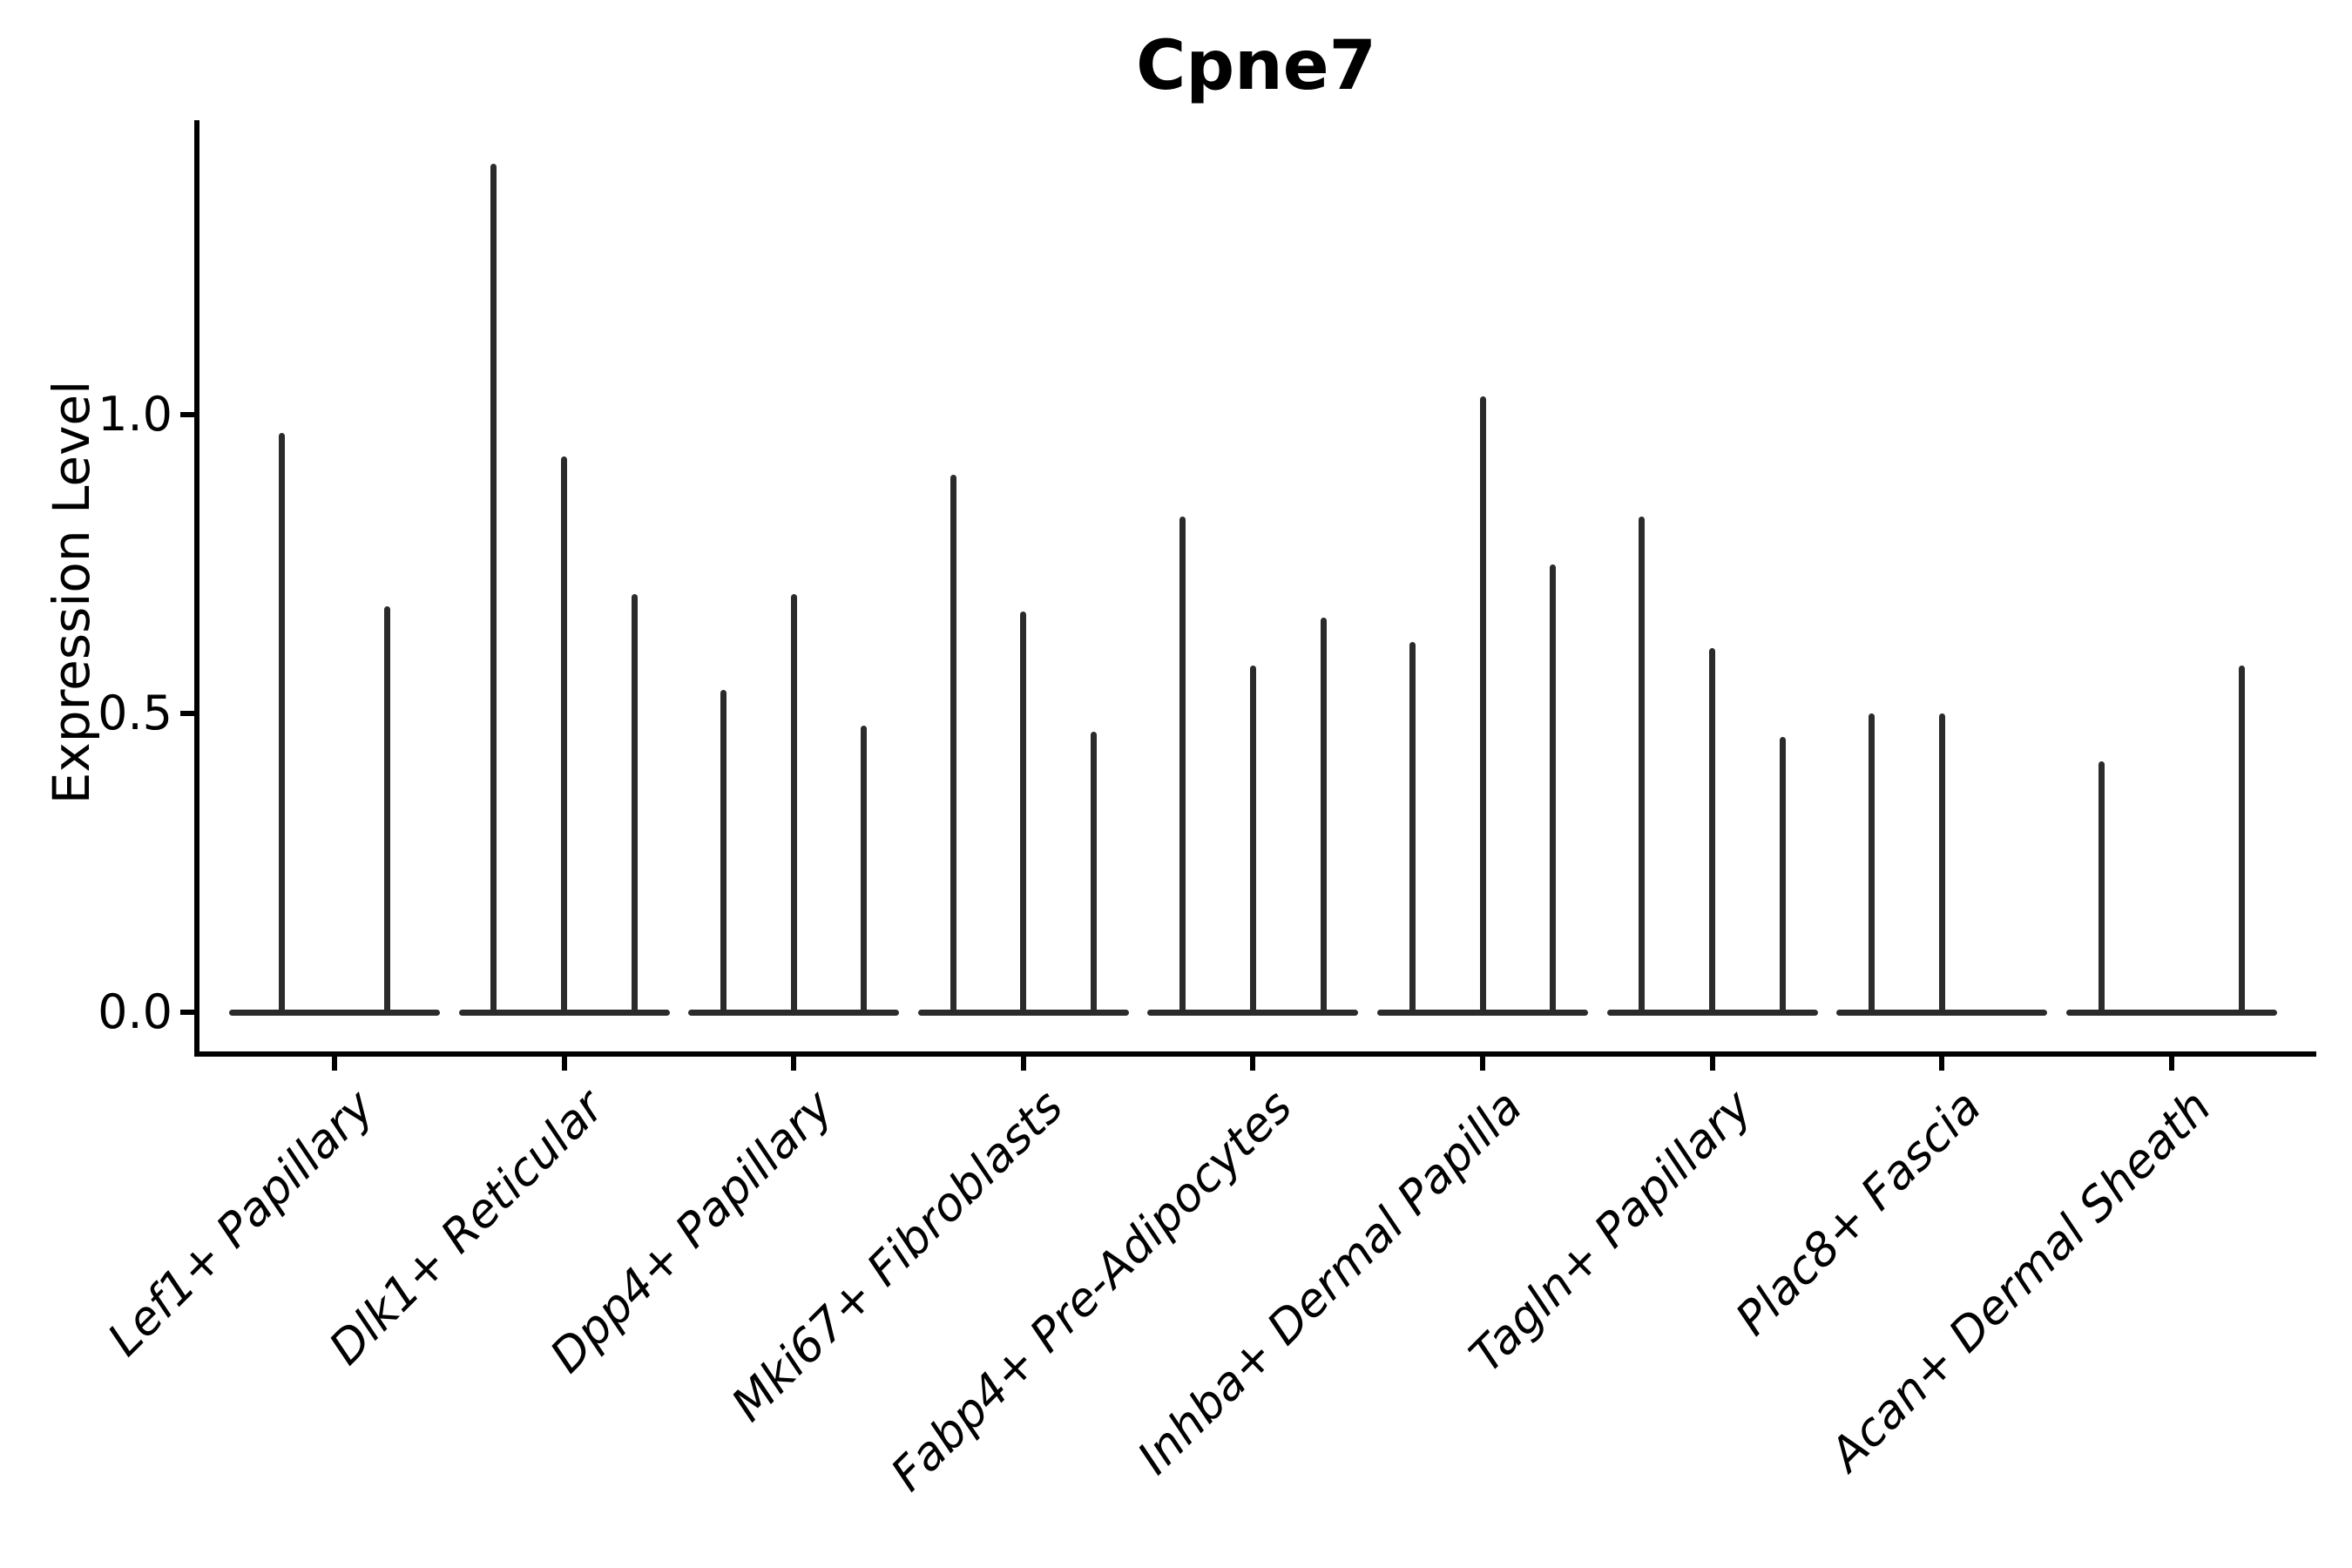 Image resolution: width=2352 pixels, height=1568 pixels. Describe the element at coordinates (135, 415) in the screenshot. I see `y-tick-label: 1.0` at that location.